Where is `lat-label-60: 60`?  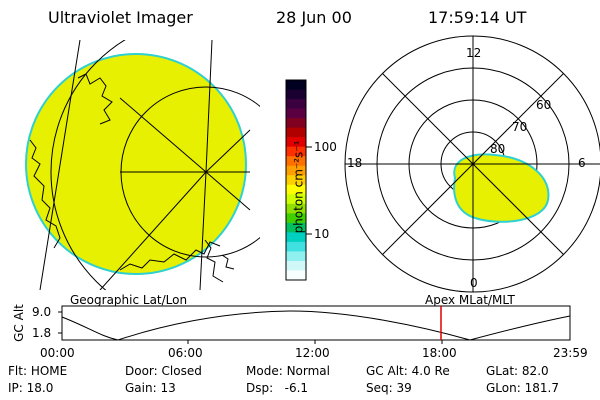 lat-label-60: 60 is located at coordinates (544, 105).